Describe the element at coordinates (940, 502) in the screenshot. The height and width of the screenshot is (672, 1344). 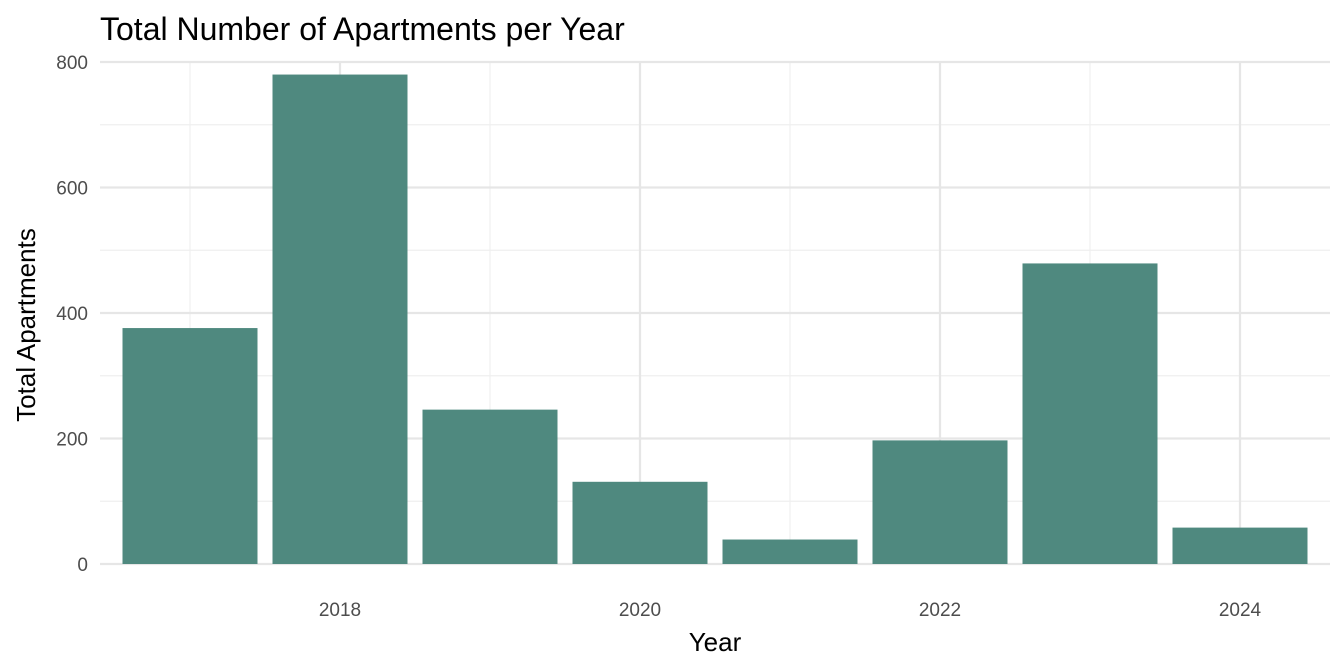
I see `bar-2022` at that location.